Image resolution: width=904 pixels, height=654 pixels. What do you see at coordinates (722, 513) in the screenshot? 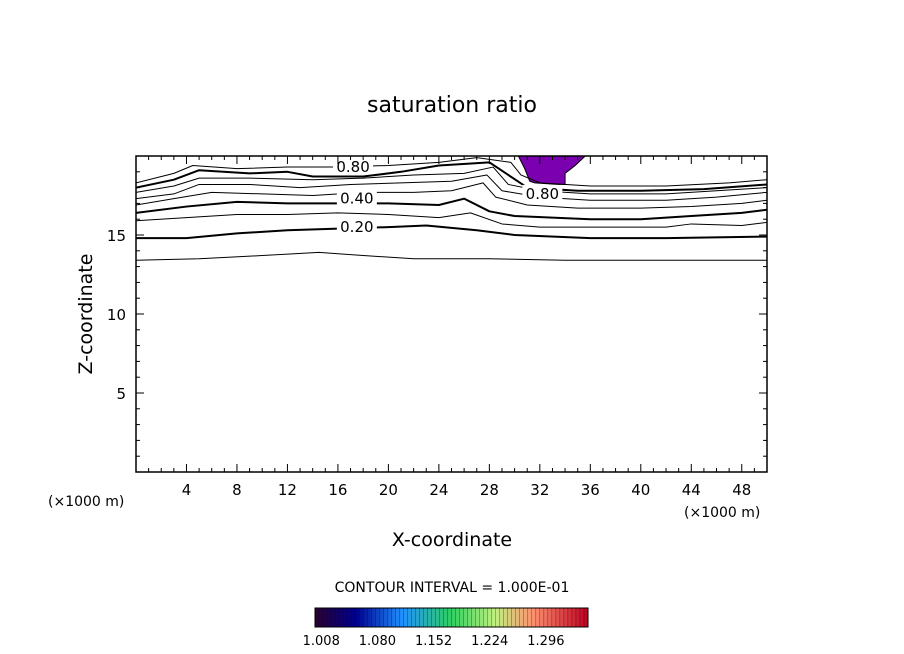
I see `x-unit-right: (×1000 m)` at bounding box center [722, 513].